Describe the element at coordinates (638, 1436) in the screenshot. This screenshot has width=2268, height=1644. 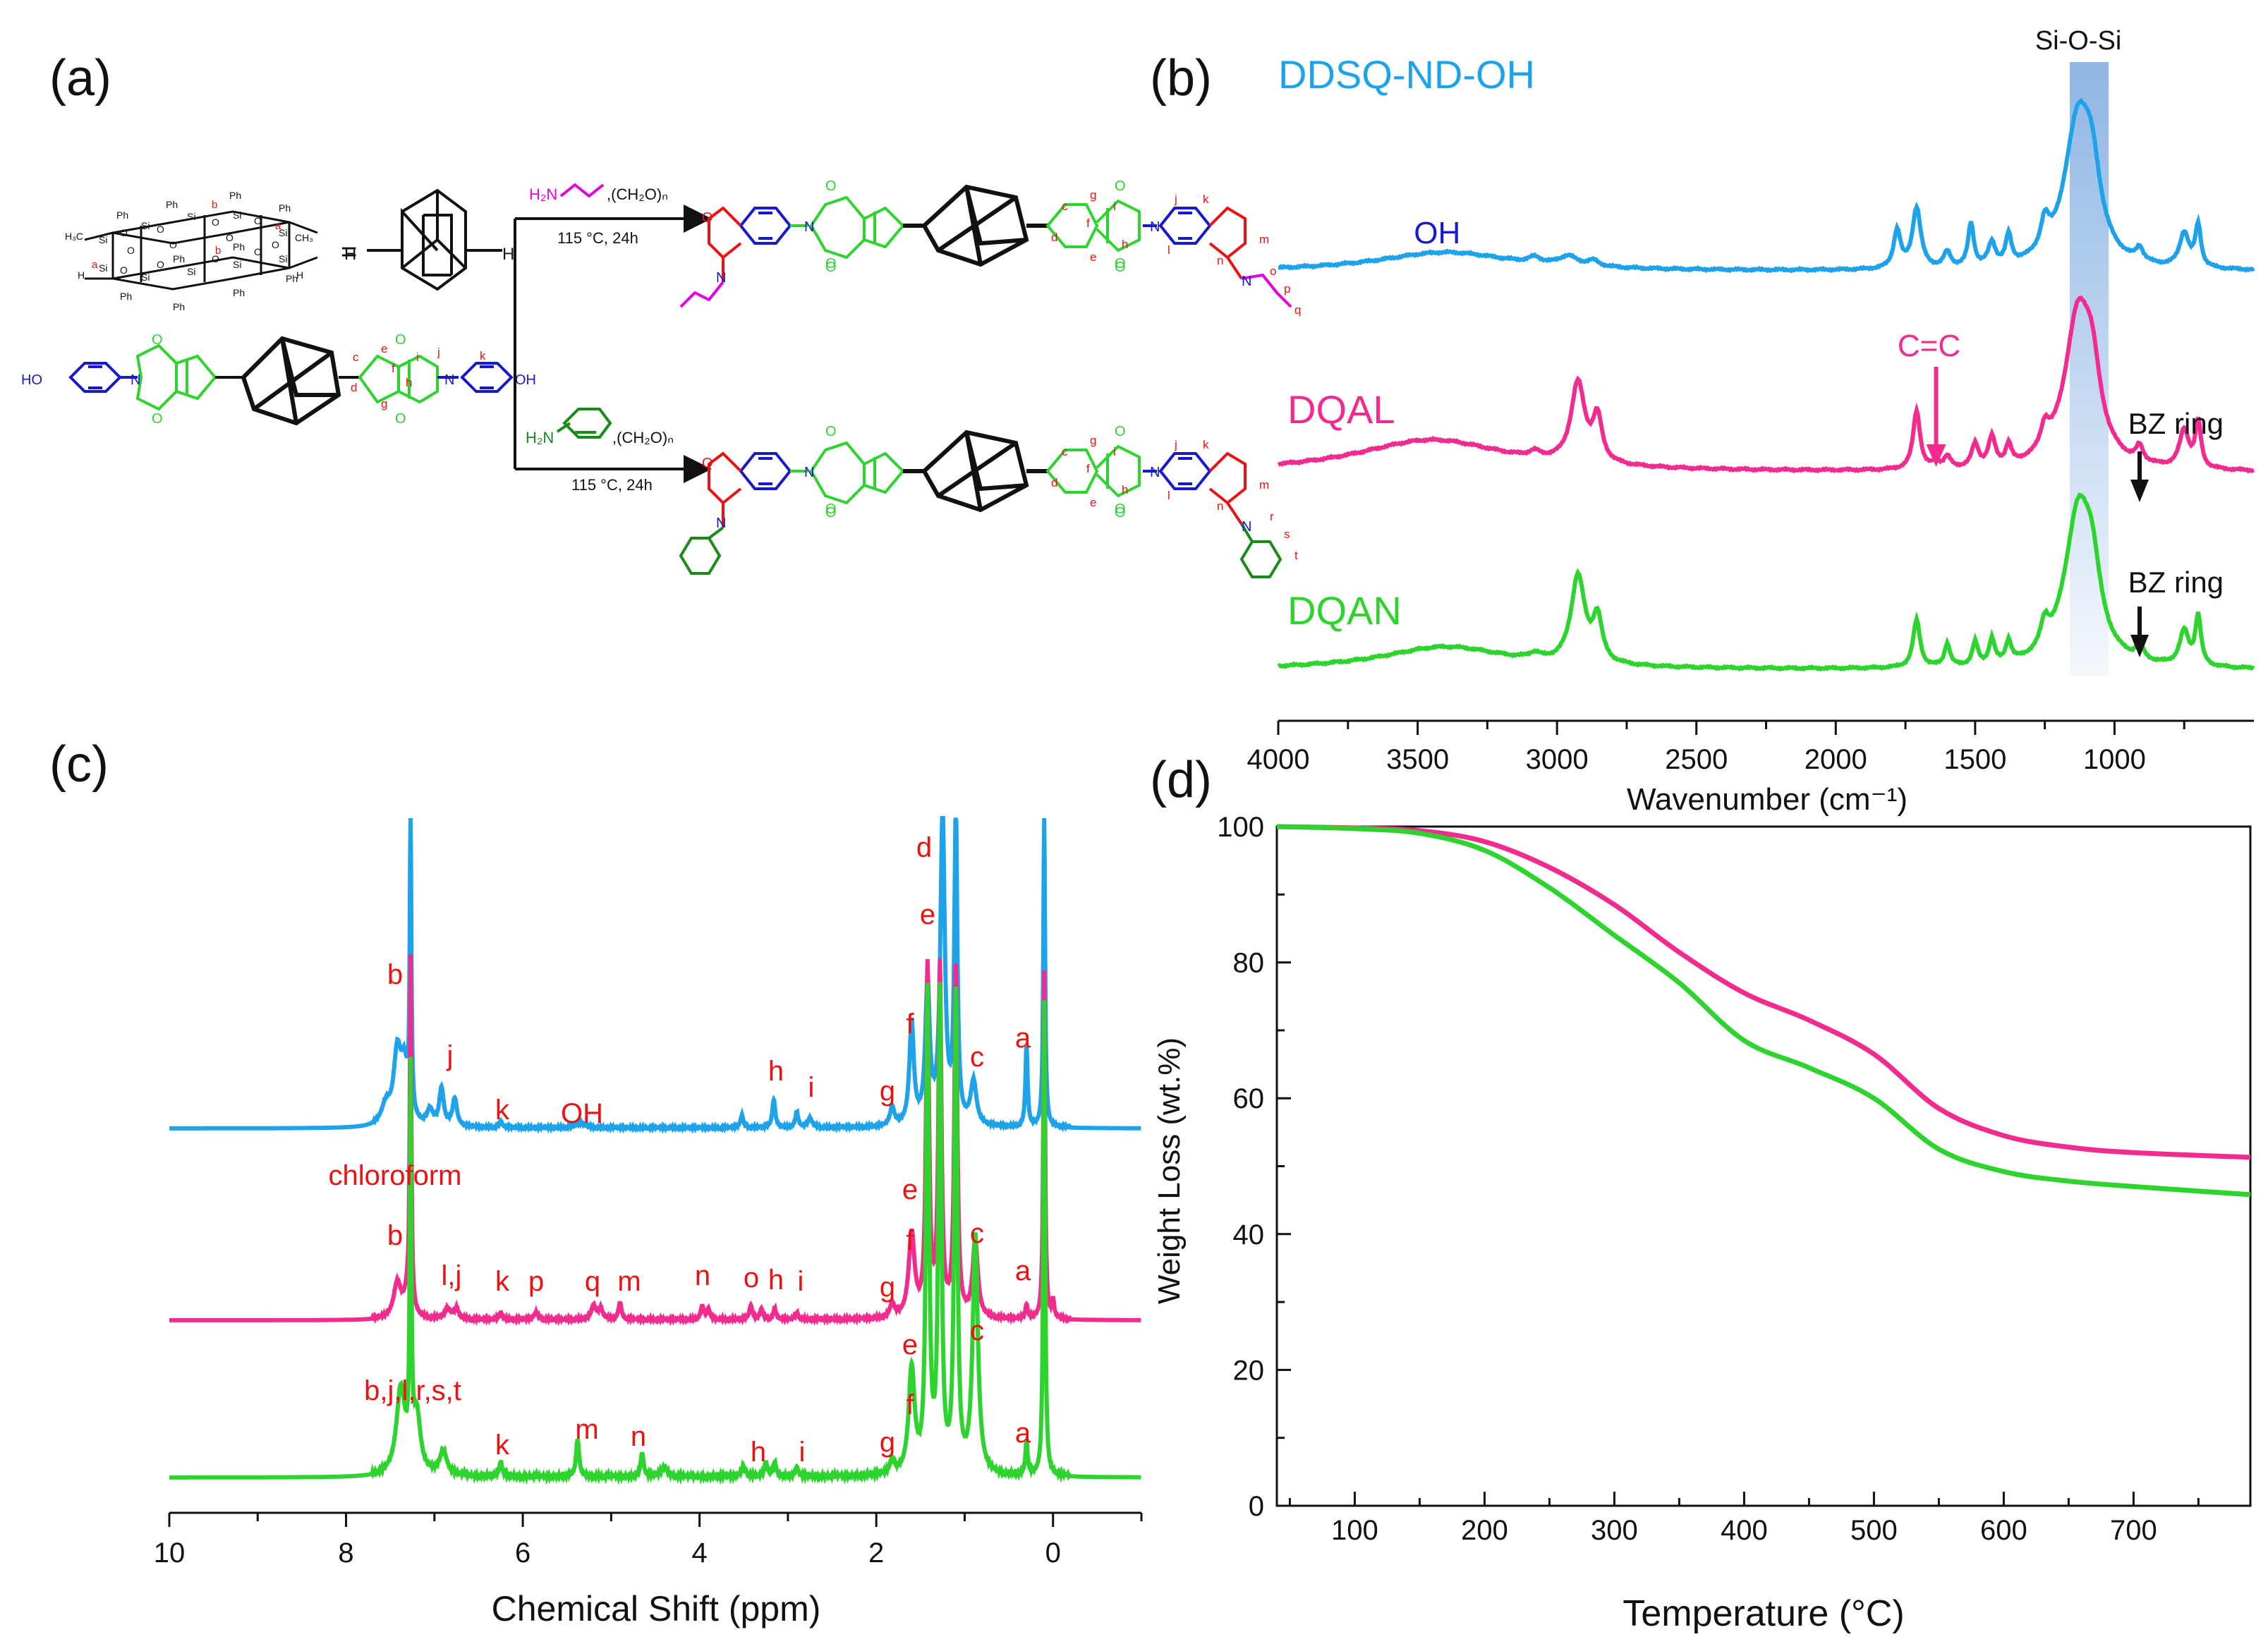
I see `nmr-peak-label-dqan: n` at that location.